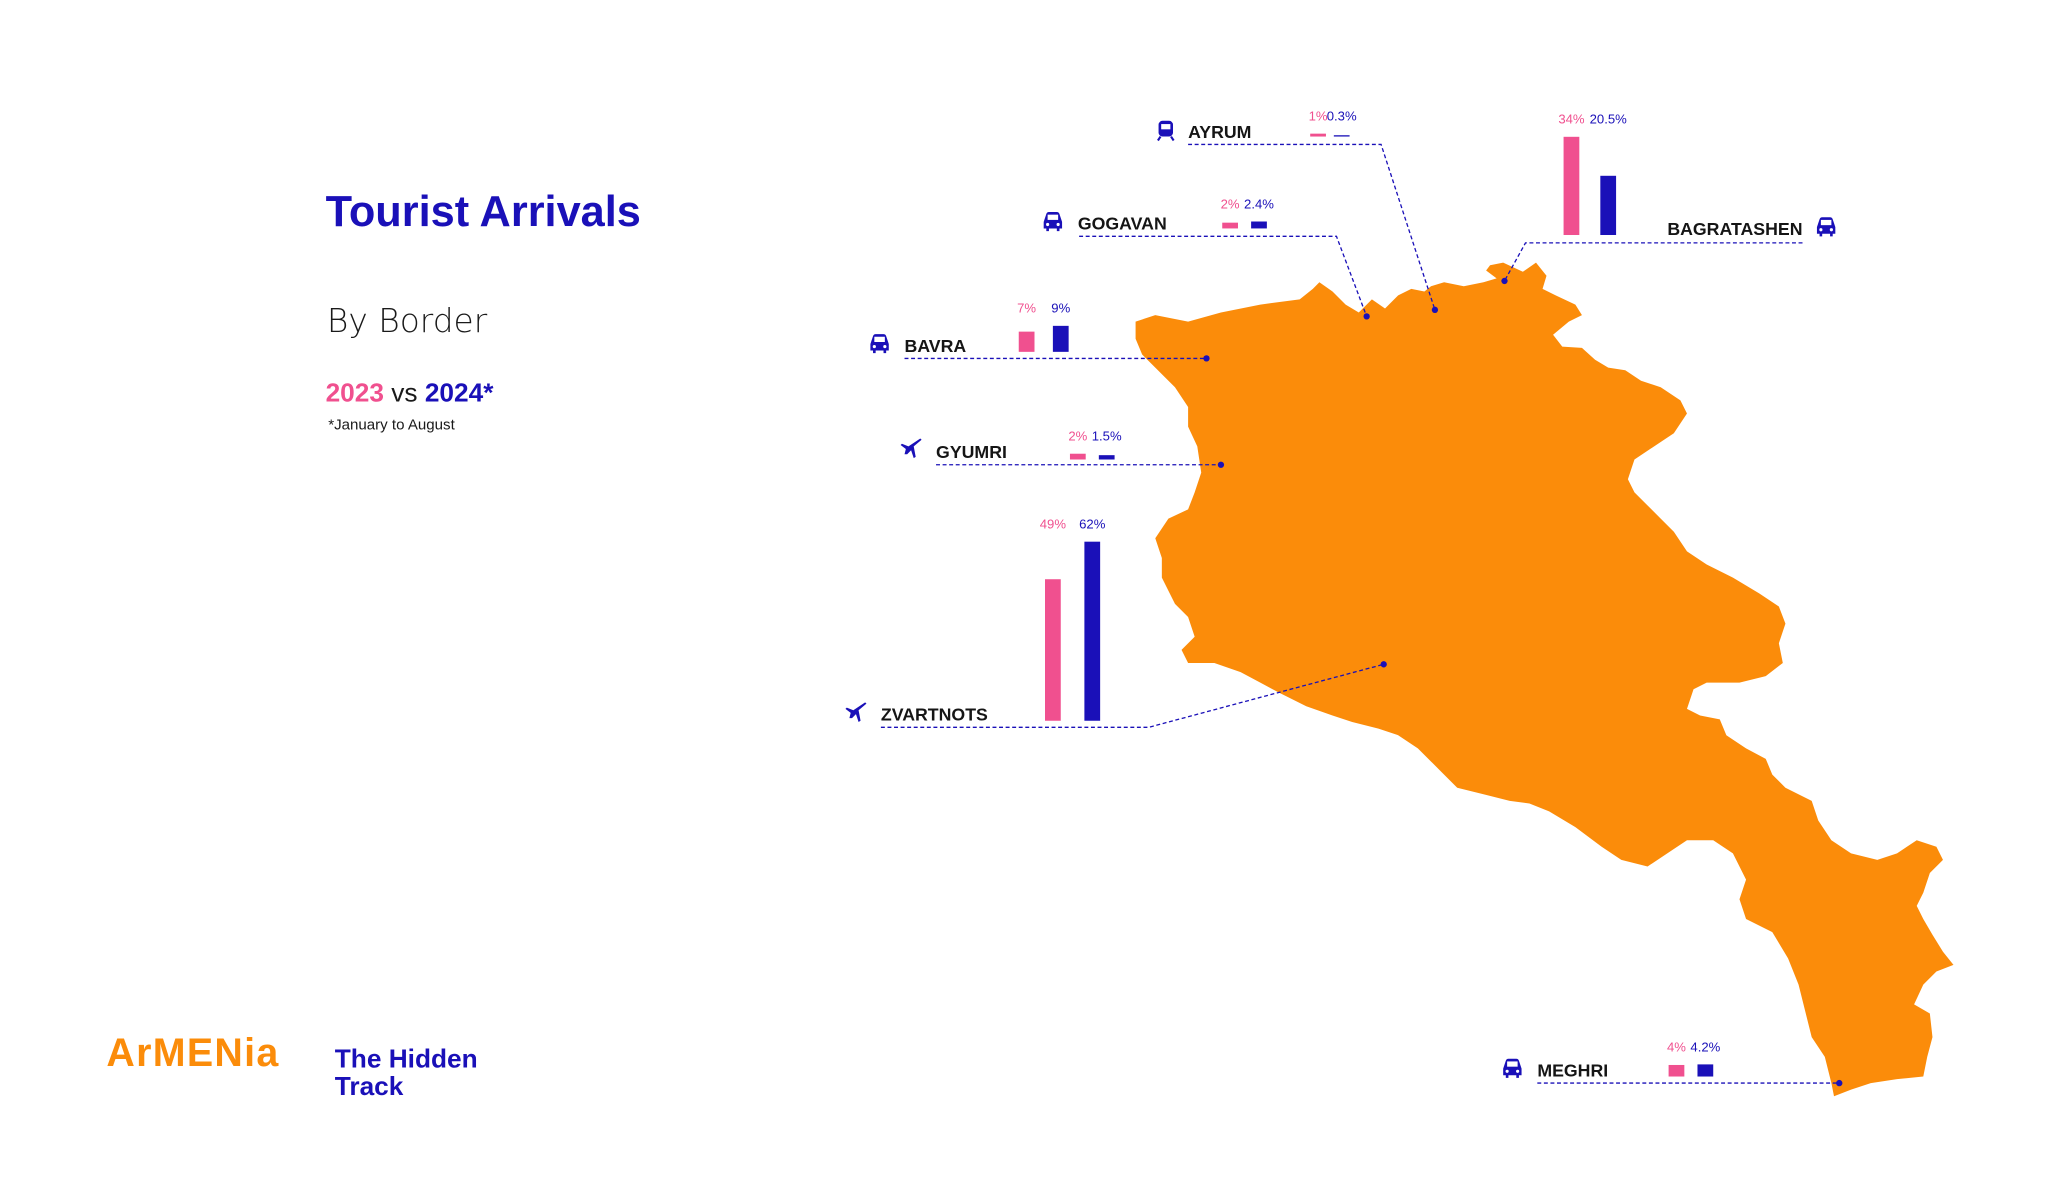 Image resolution: width=2048 pixels, height=1196 pixels. What do you see at coordinates (1705, 1046) in the screenshot?
I see `value-label-2024-meghri: 4.2%` at bounding box center [1705, 1046].